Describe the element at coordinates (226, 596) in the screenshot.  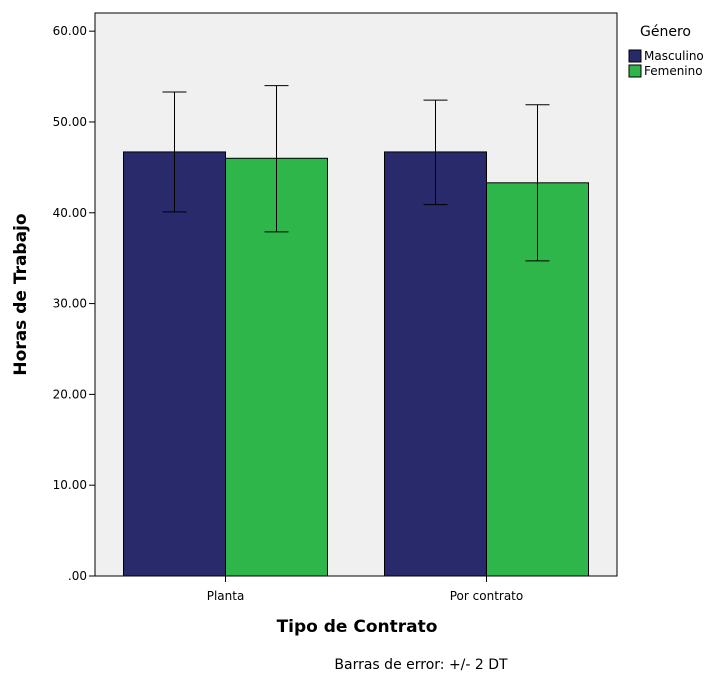
I see `x-tick-label: Planta` at that location.